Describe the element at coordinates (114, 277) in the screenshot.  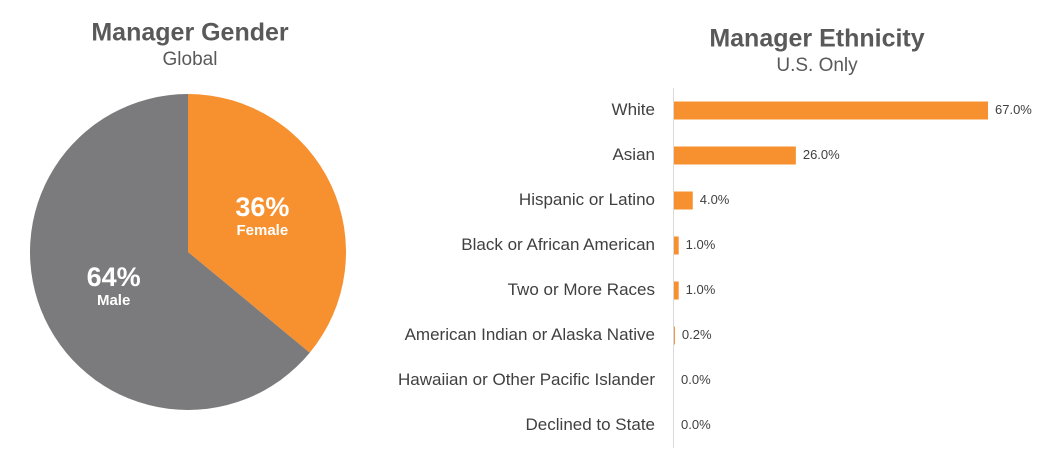
I see `slice-value-label: 64%` at that location.